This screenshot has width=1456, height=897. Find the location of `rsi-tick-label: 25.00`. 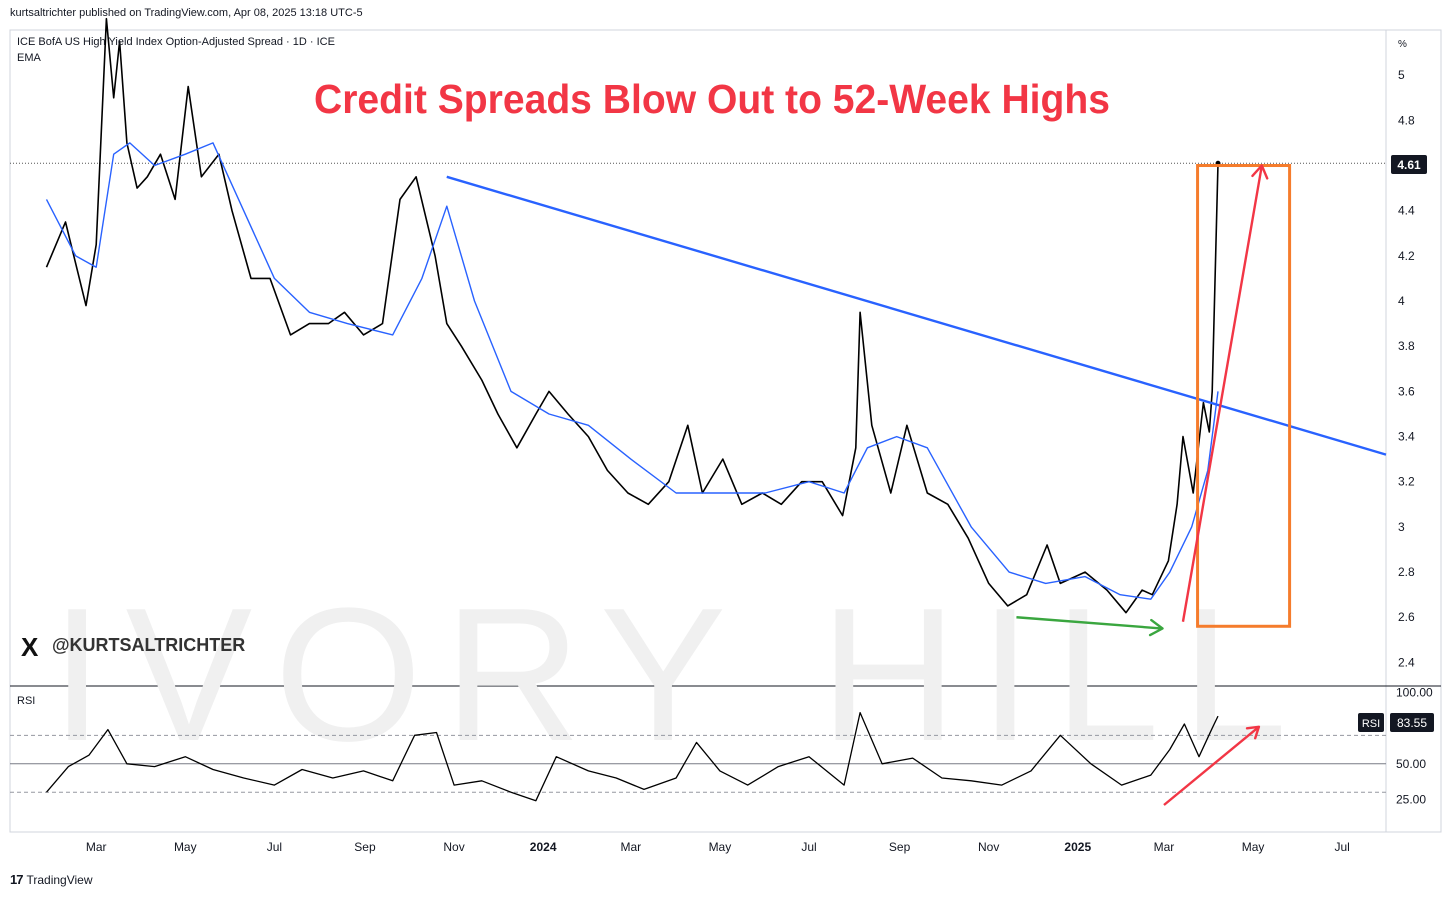

rsi-tick-label: 25.00 is located at coordinates (1411, 799).